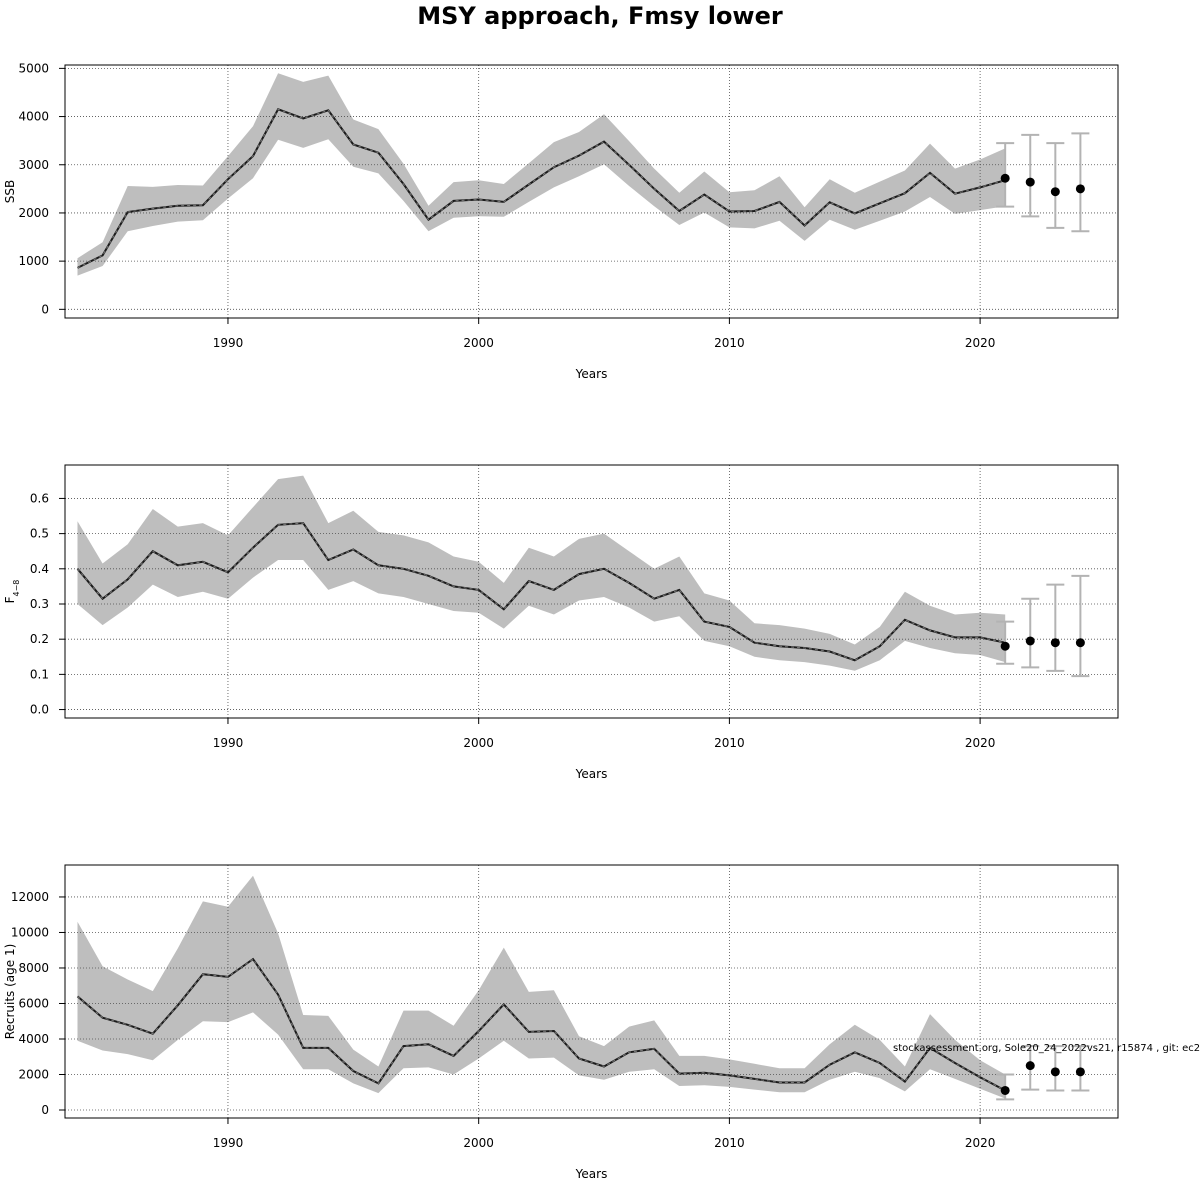 This screenshot has height=1200, width=1200. I want to click on y-tick-label: 0.5, so click(39, 534).